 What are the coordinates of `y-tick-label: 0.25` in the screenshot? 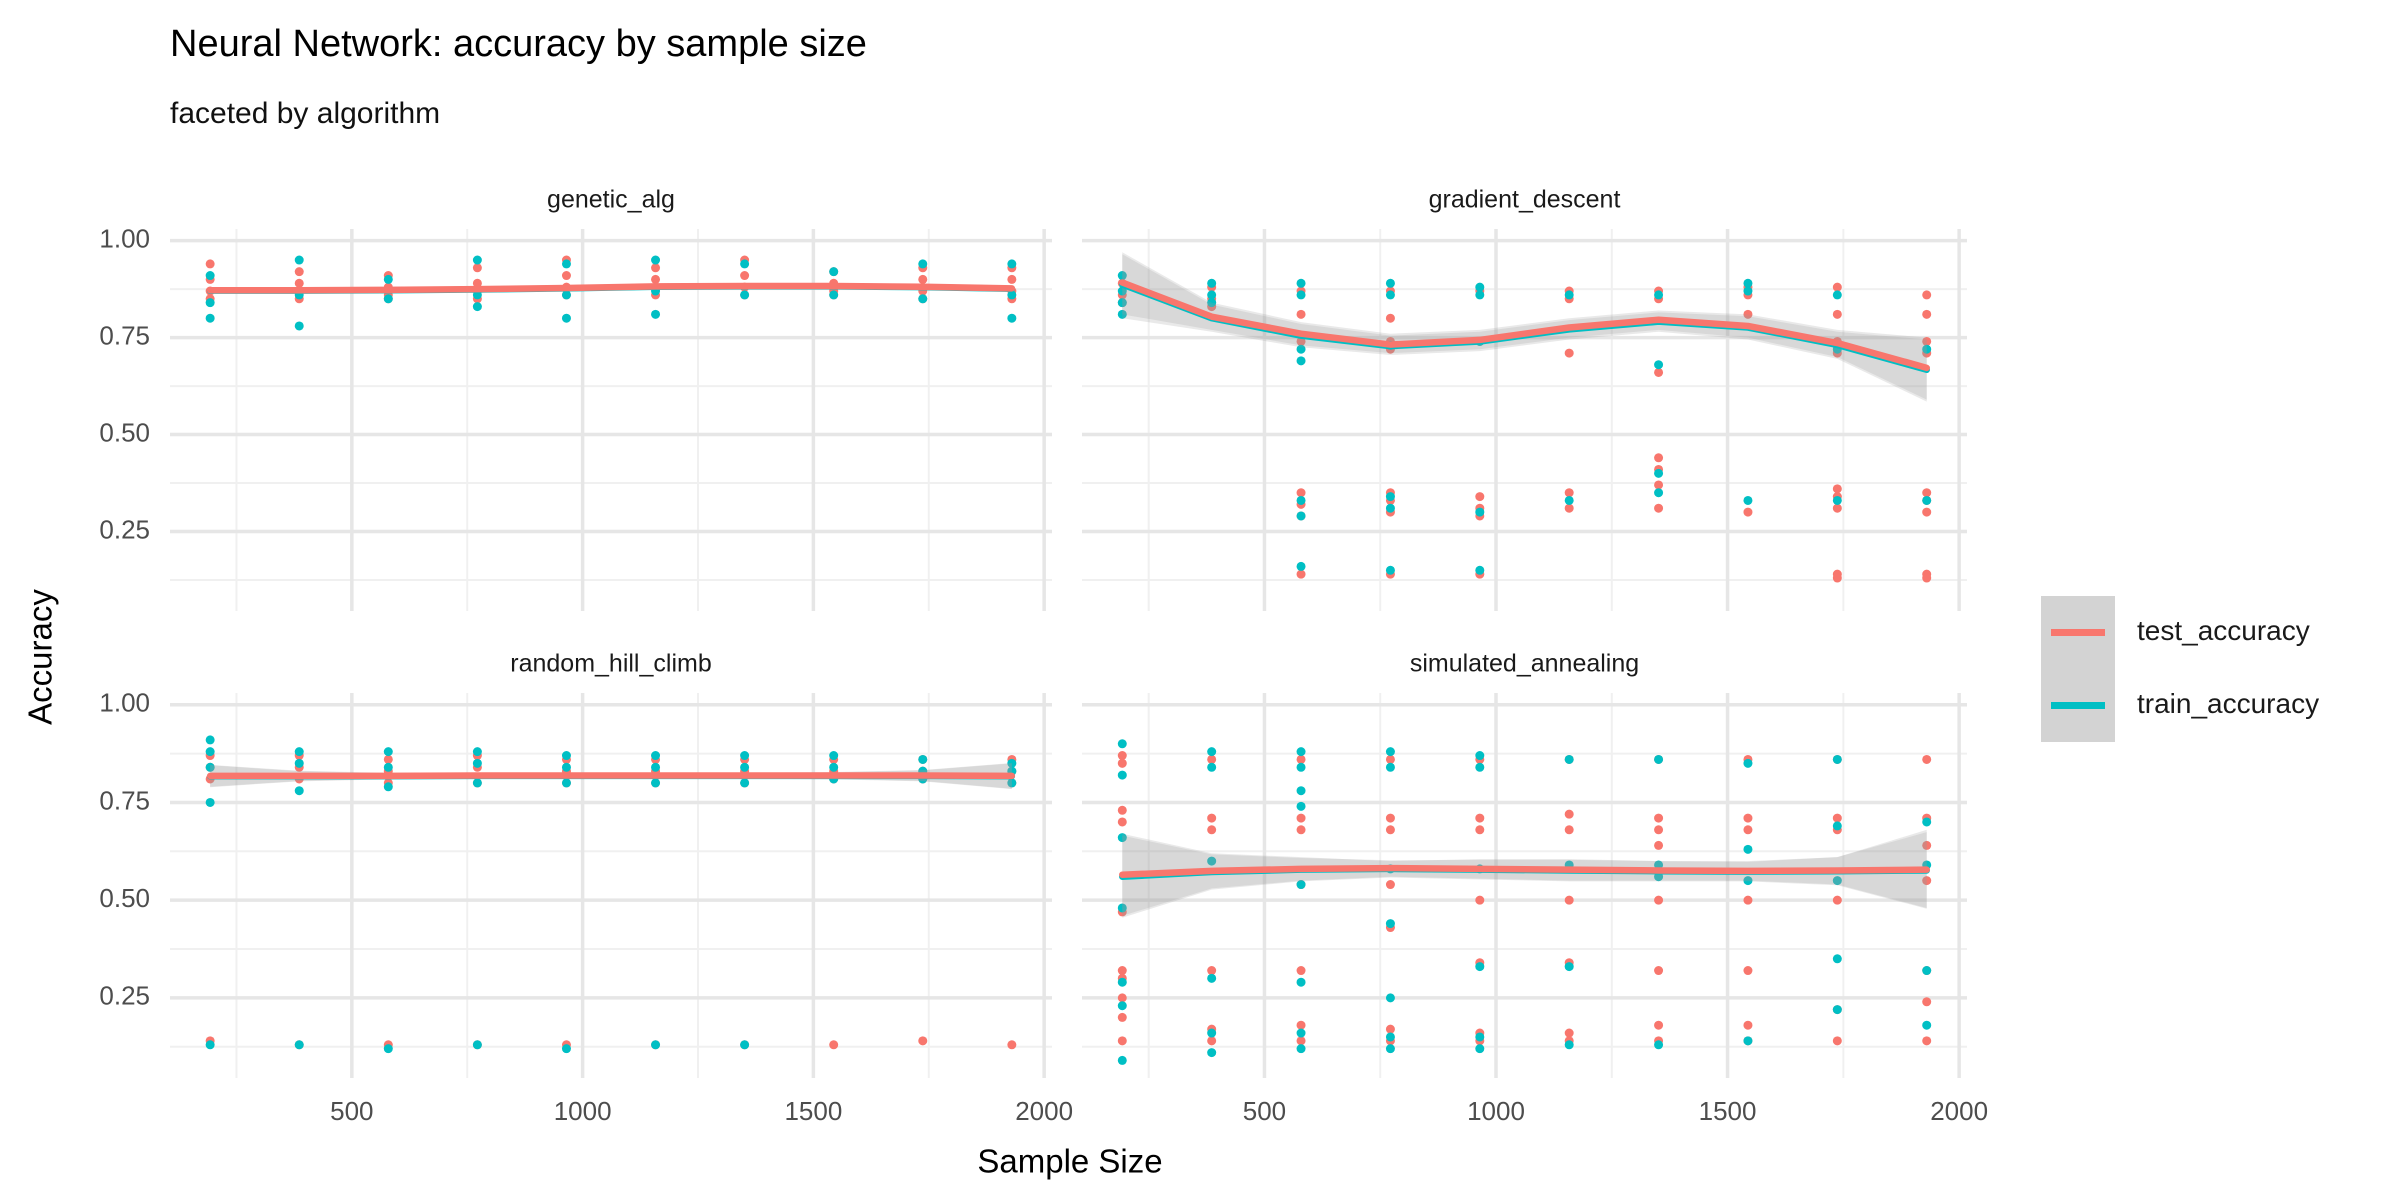 It's located at (124, 996).